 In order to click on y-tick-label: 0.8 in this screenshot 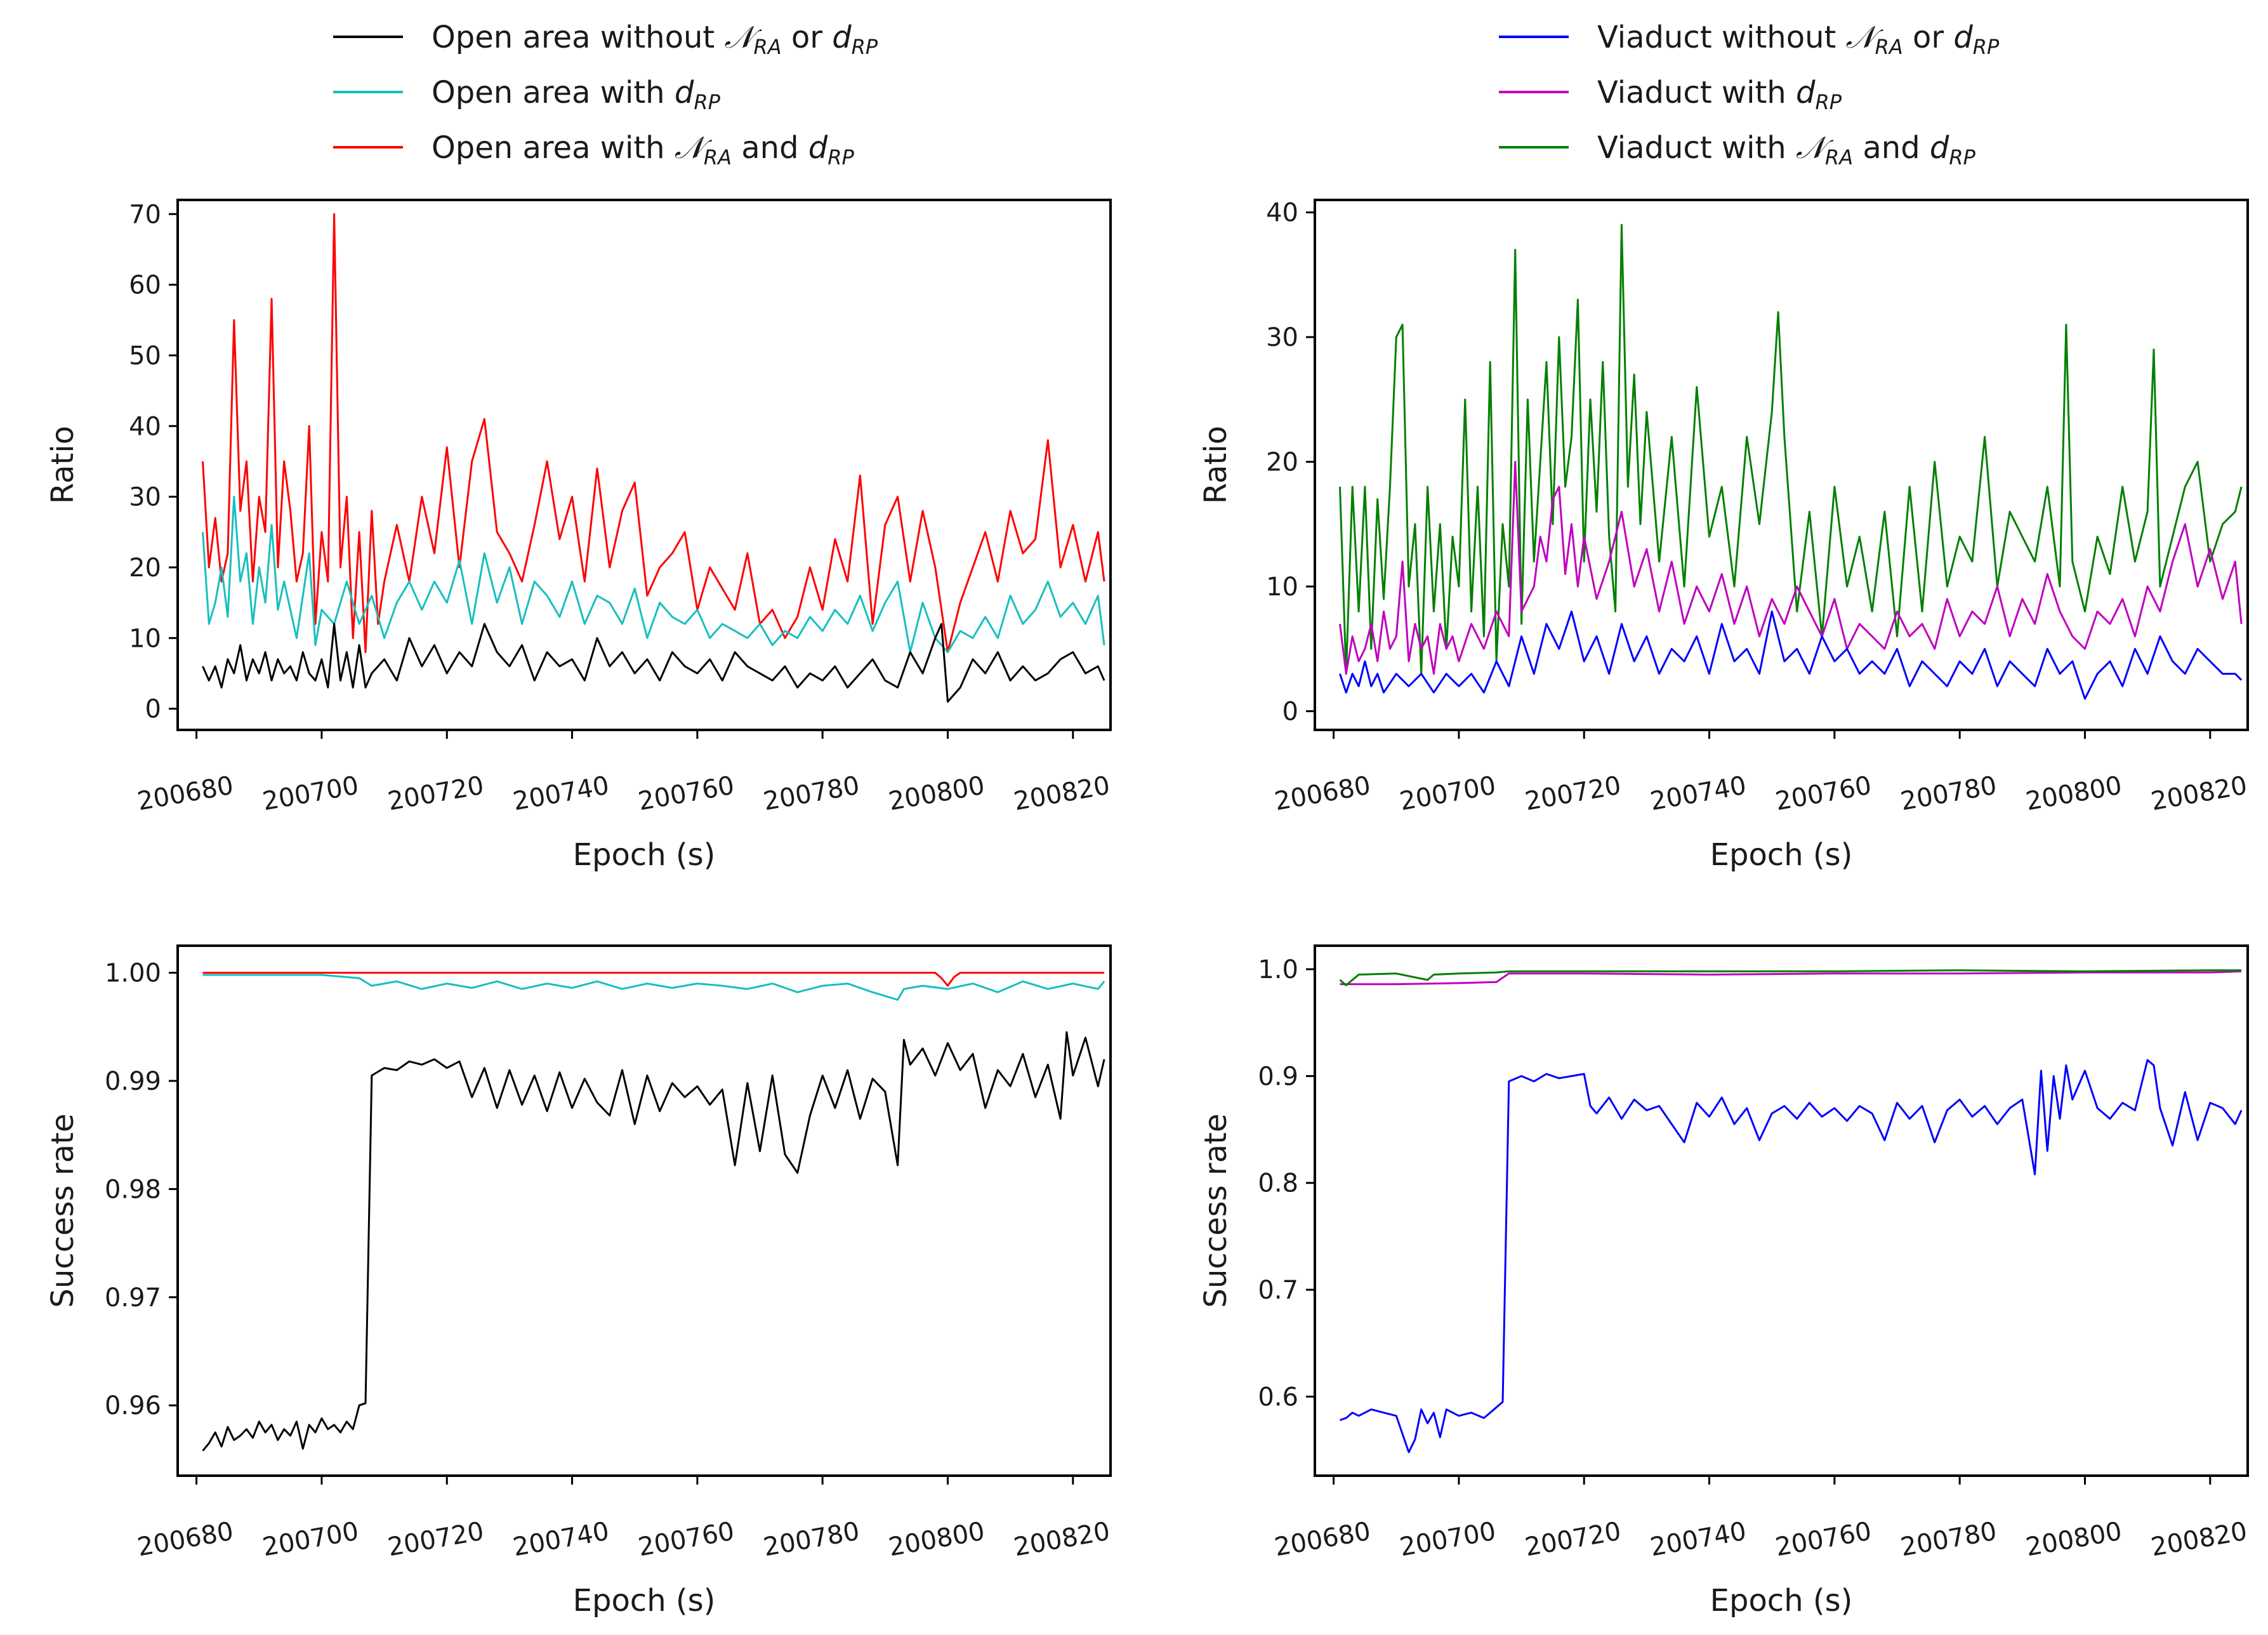, I will do `click(1278, 1183)`.